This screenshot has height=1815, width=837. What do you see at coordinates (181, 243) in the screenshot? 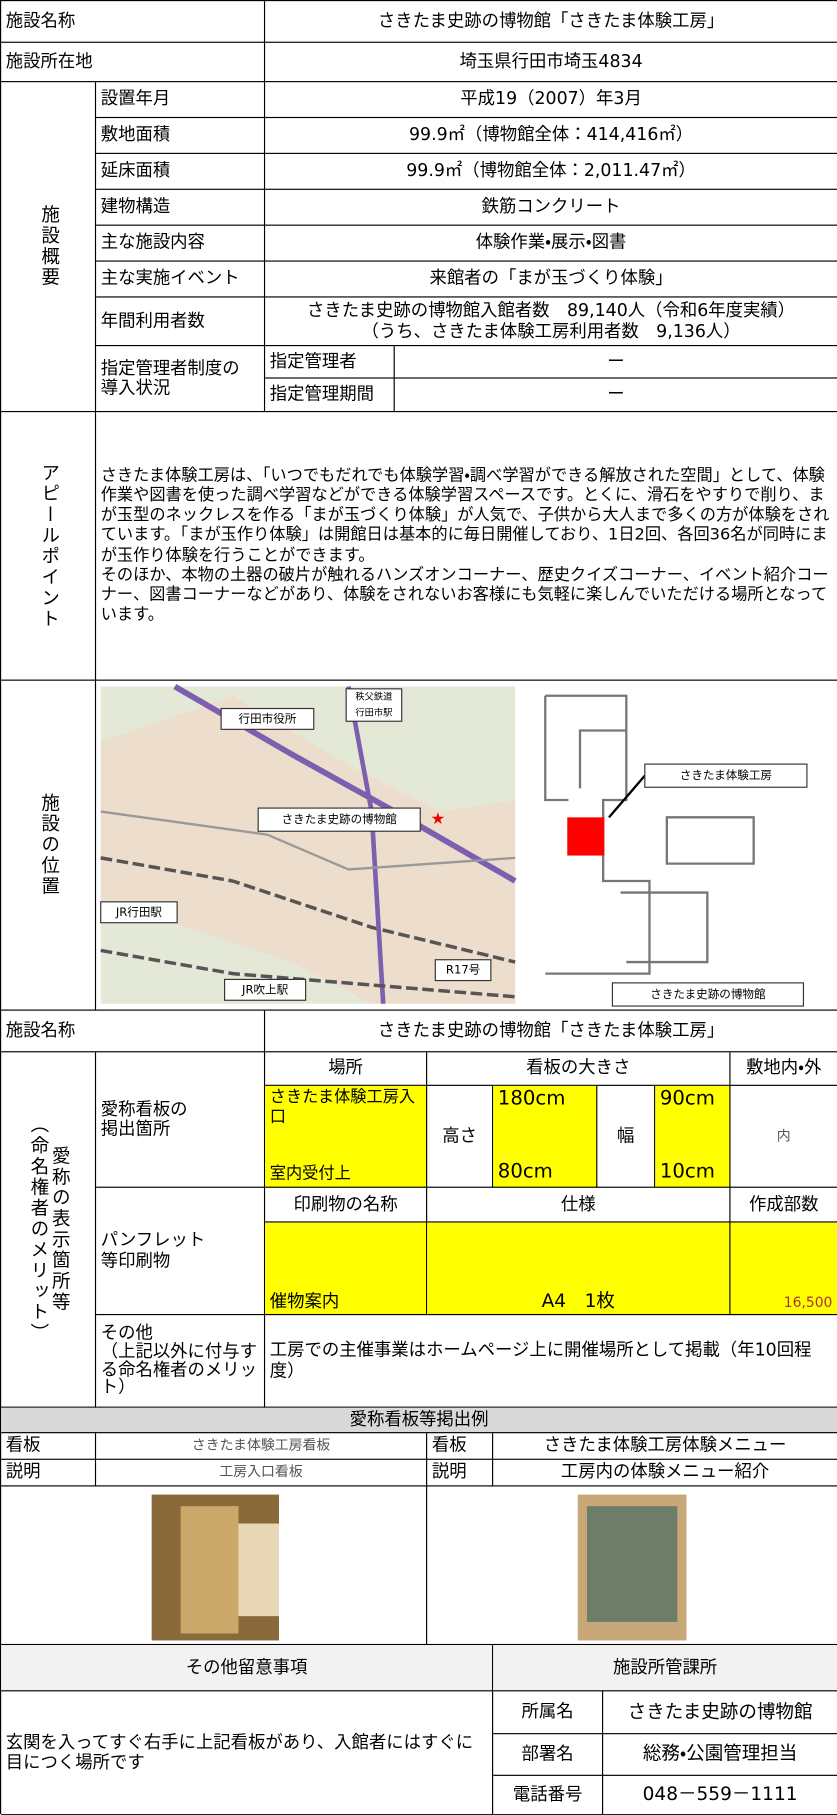
I see `table-cell: 主な施設内容` at bounding box center [181, 243].